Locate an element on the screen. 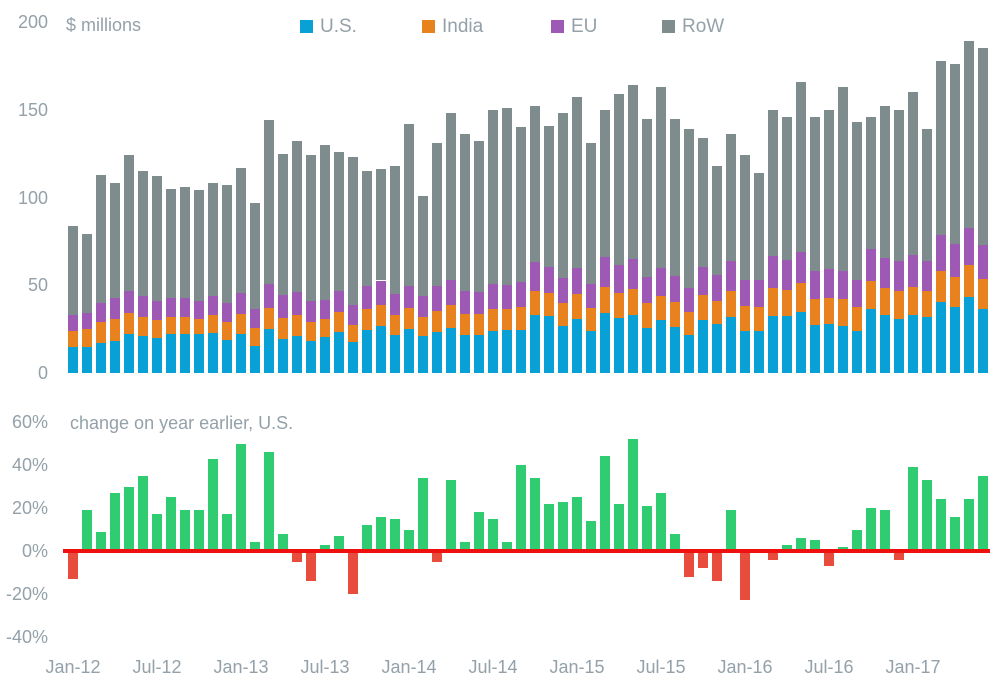 Image resolution: width=1007 pixels, height=683 pixels. yoy-bar-negative is located at coordinates (745, 576).